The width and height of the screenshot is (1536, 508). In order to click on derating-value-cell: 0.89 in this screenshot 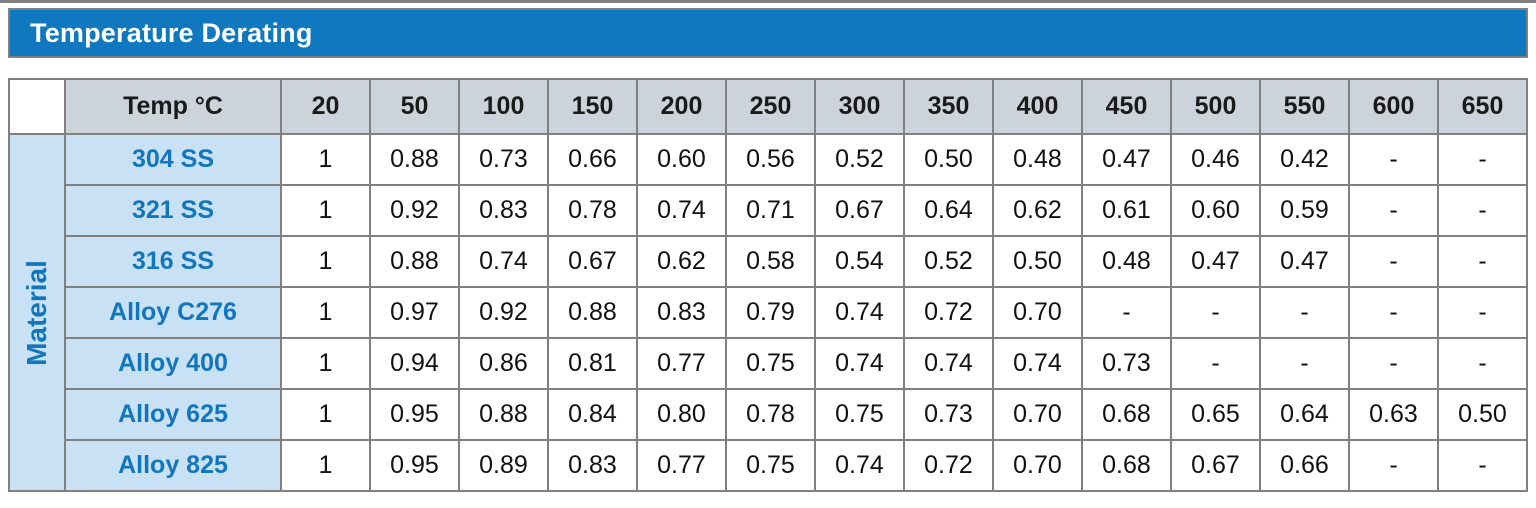, I will do `click(503, 465)`.